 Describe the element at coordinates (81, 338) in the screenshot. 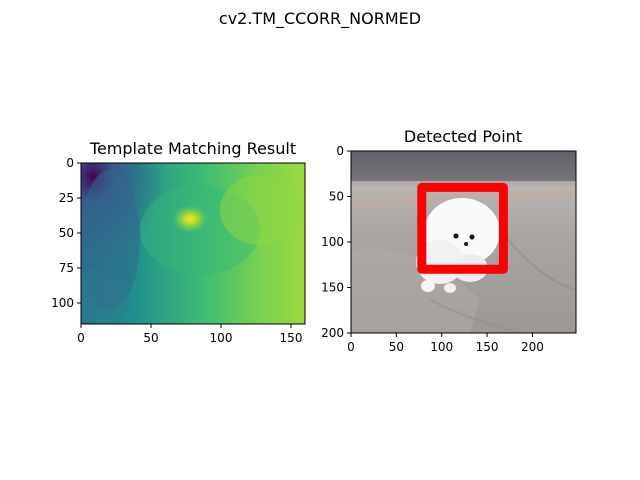

I see `heatmap-x-tick-label: 0` at that location.